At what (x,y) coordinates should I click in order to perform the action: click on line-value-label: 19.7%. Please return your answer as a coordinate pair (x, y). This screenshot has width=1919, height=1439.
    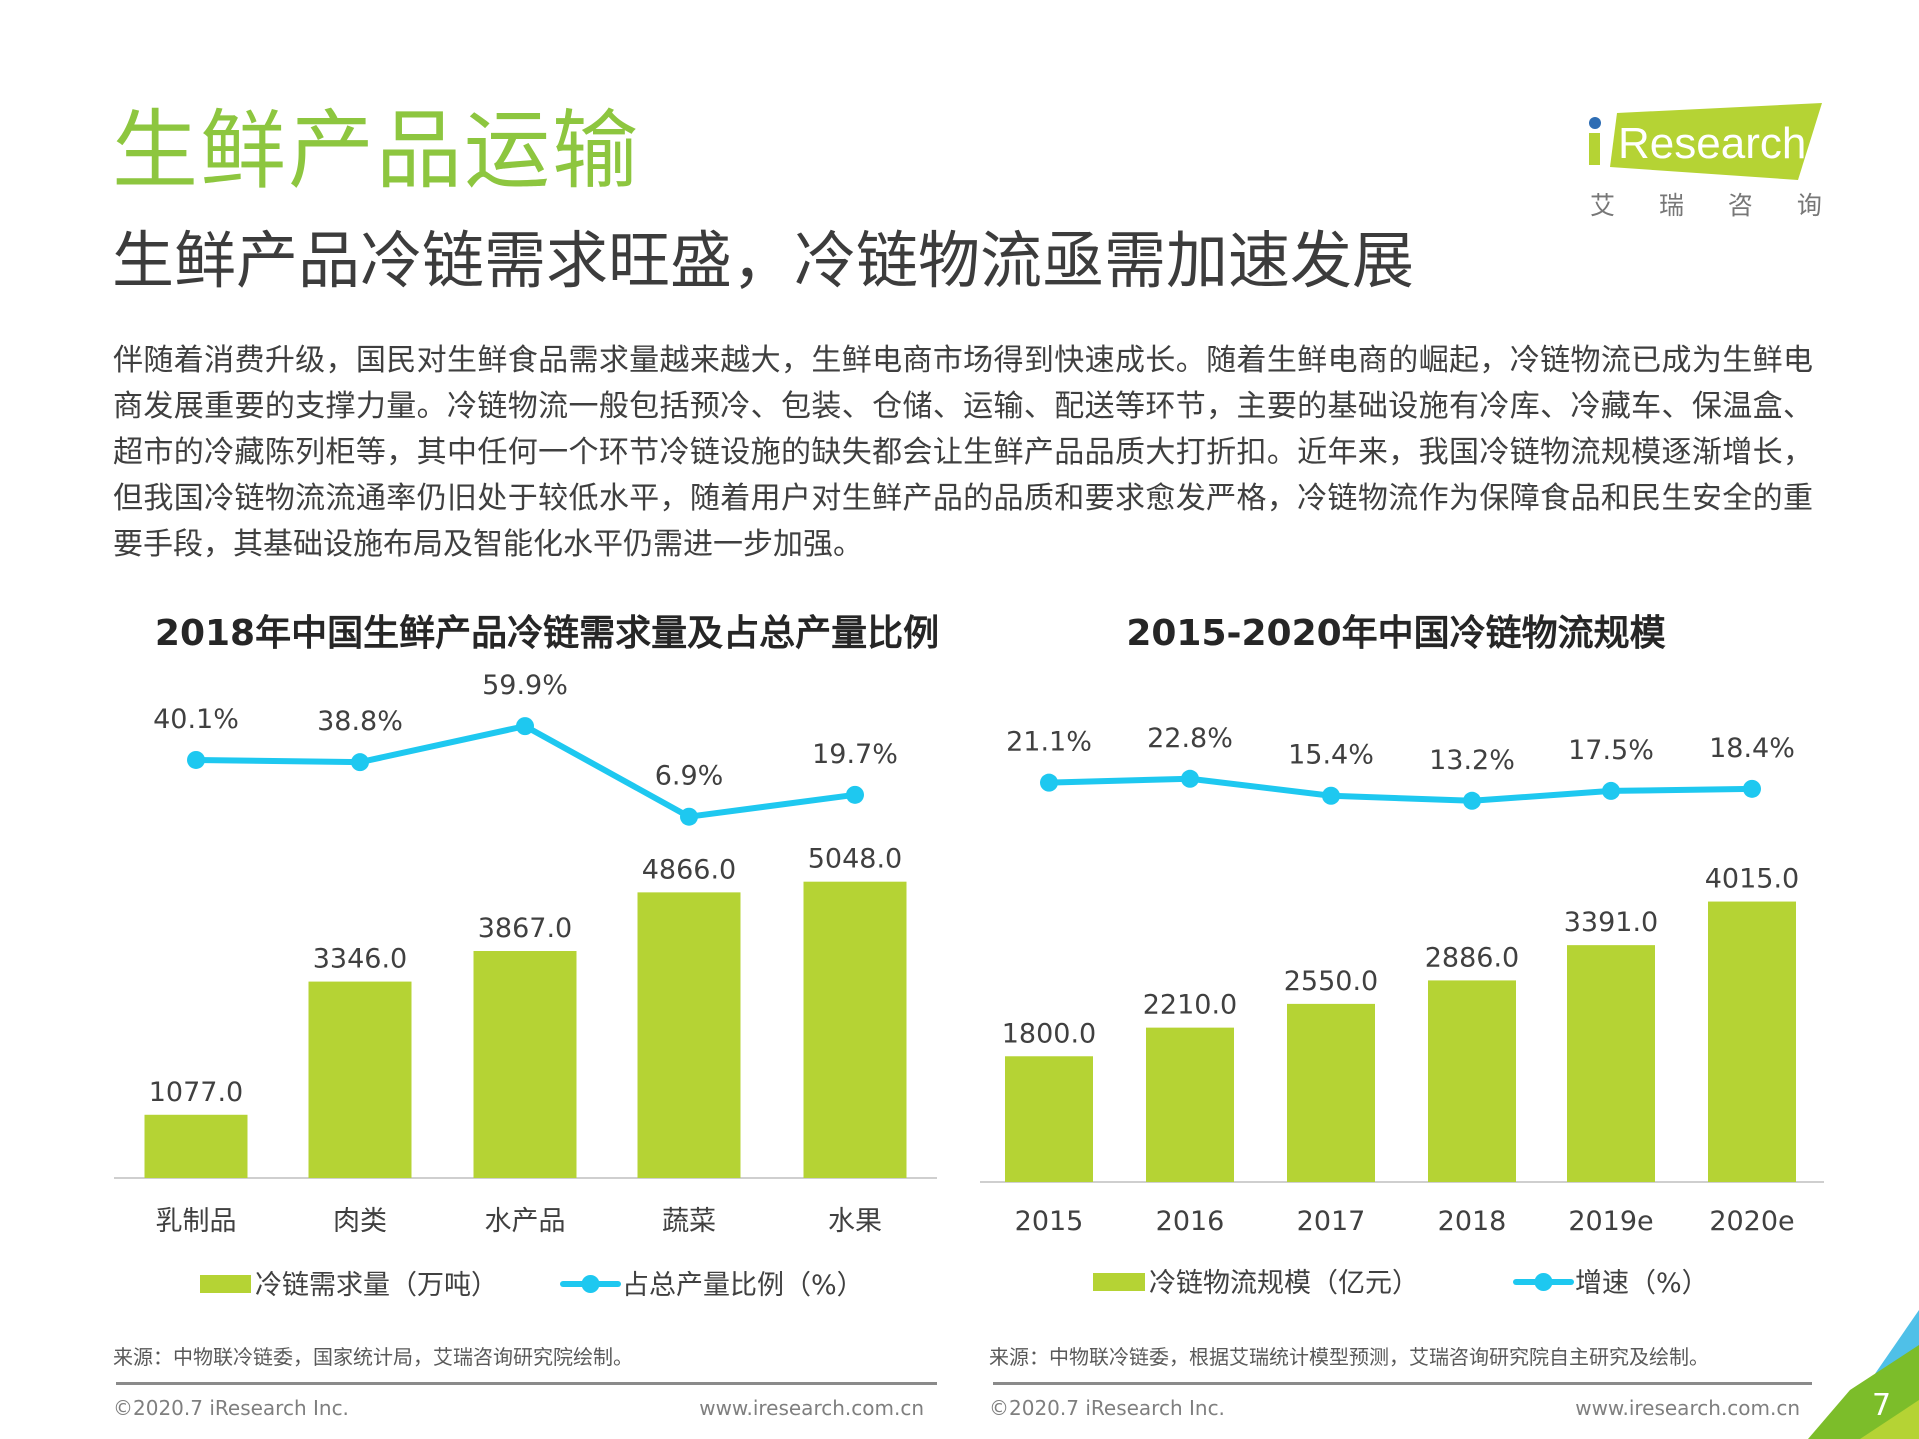
    Looking at the image, I should click on (855, 754).